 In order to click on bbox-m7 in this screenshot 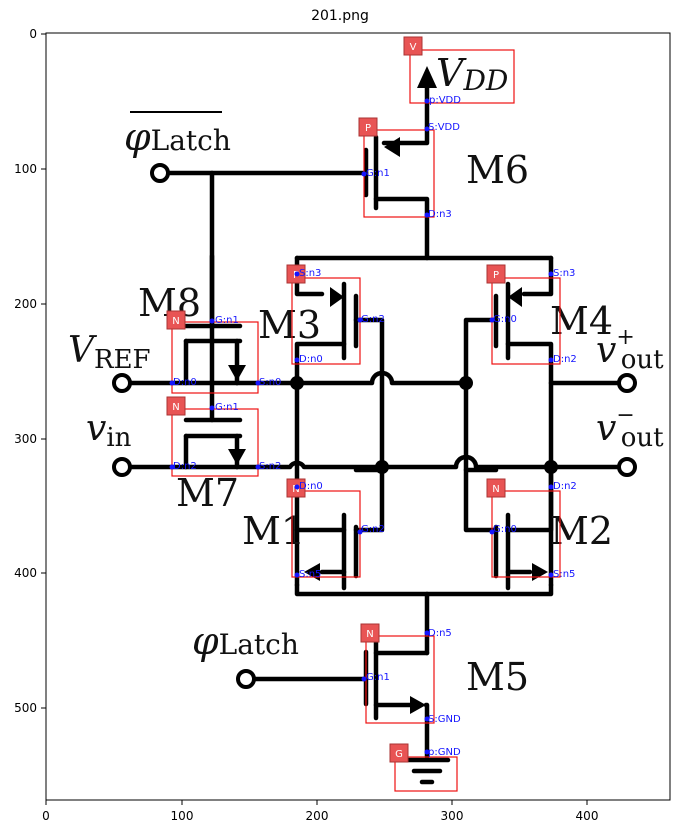, I will do `click(215, 442)`.